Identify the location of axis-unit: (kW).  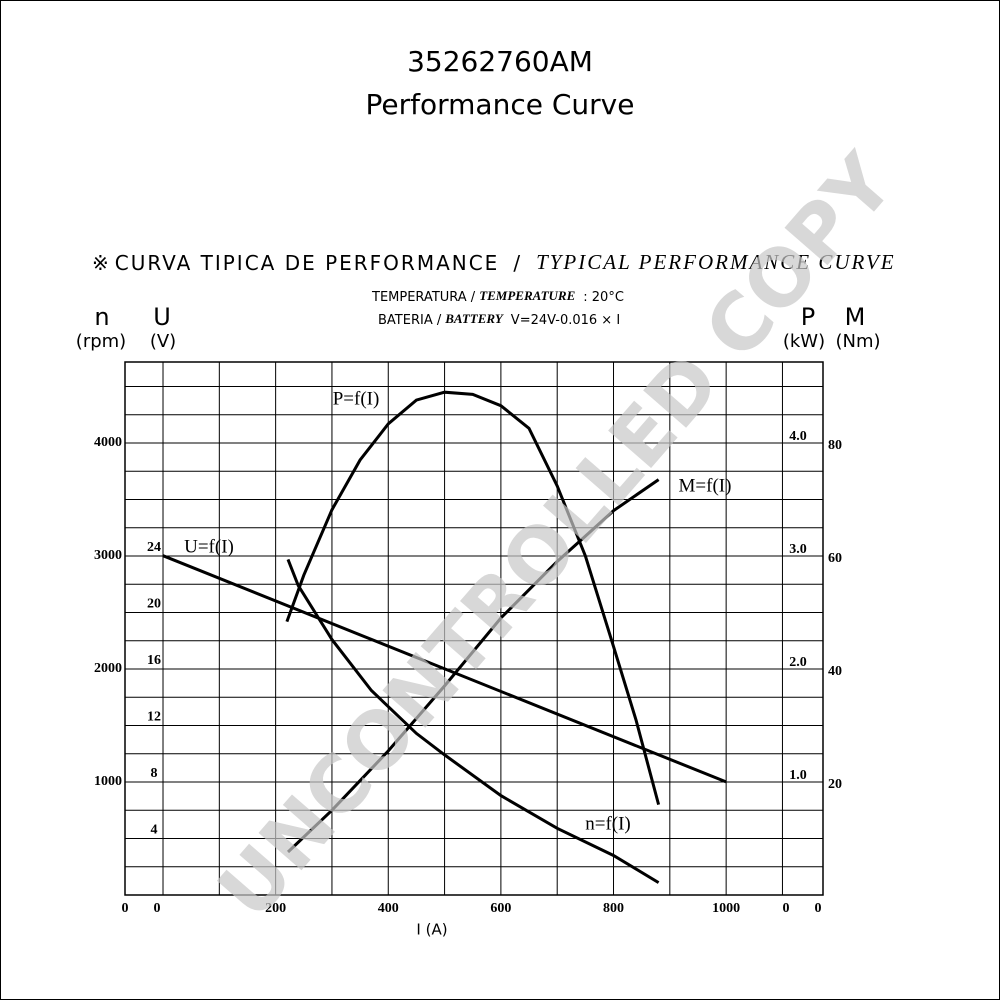
(804, 341).